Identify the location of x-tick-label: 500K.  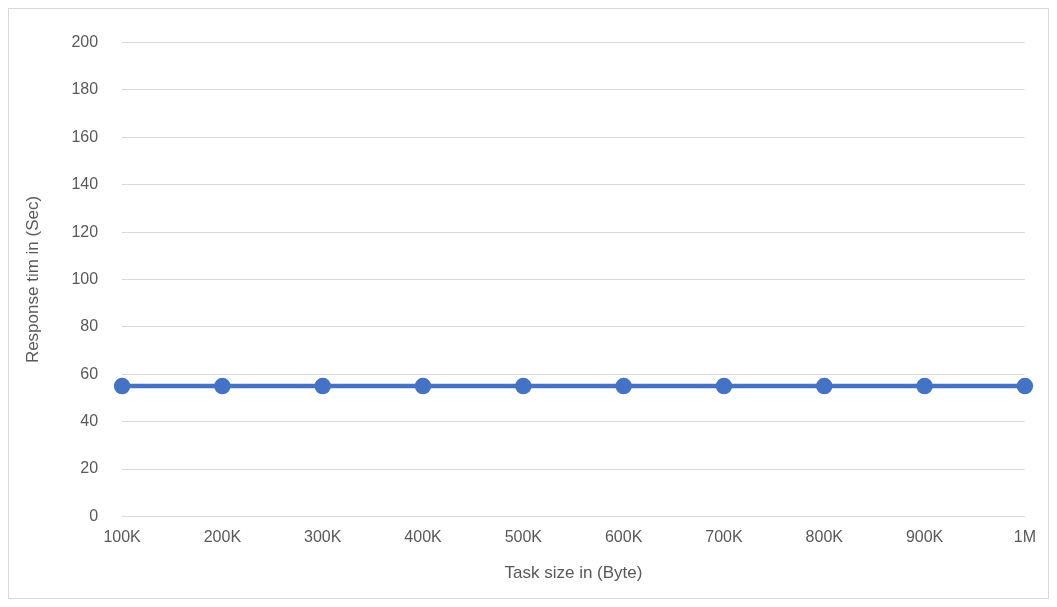
(523, 537).